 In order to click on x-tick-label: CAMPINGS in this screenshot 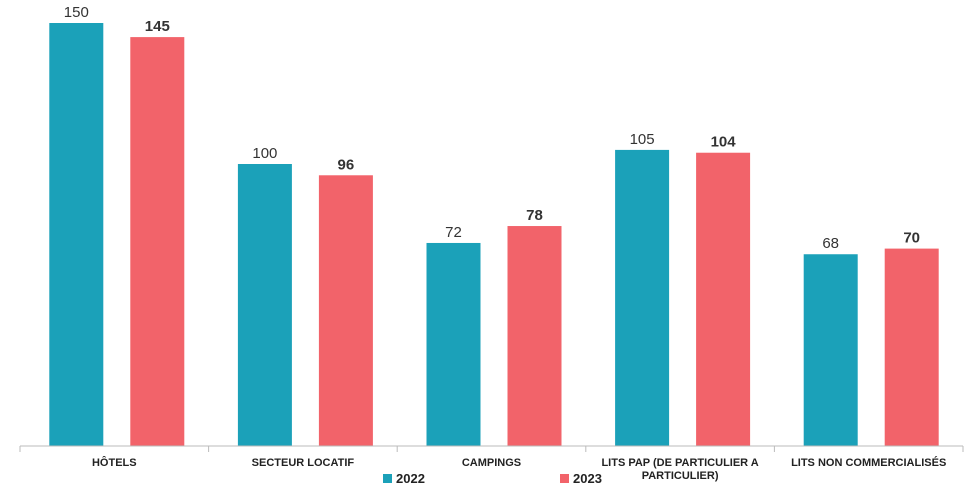, I will do `click(491, 463)`.